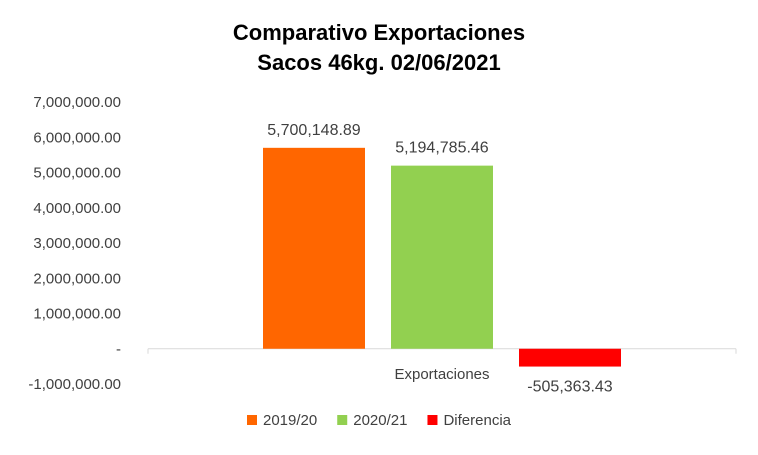  I want to click on y-tick-label: 4,000,000.00, so click(77, 208).